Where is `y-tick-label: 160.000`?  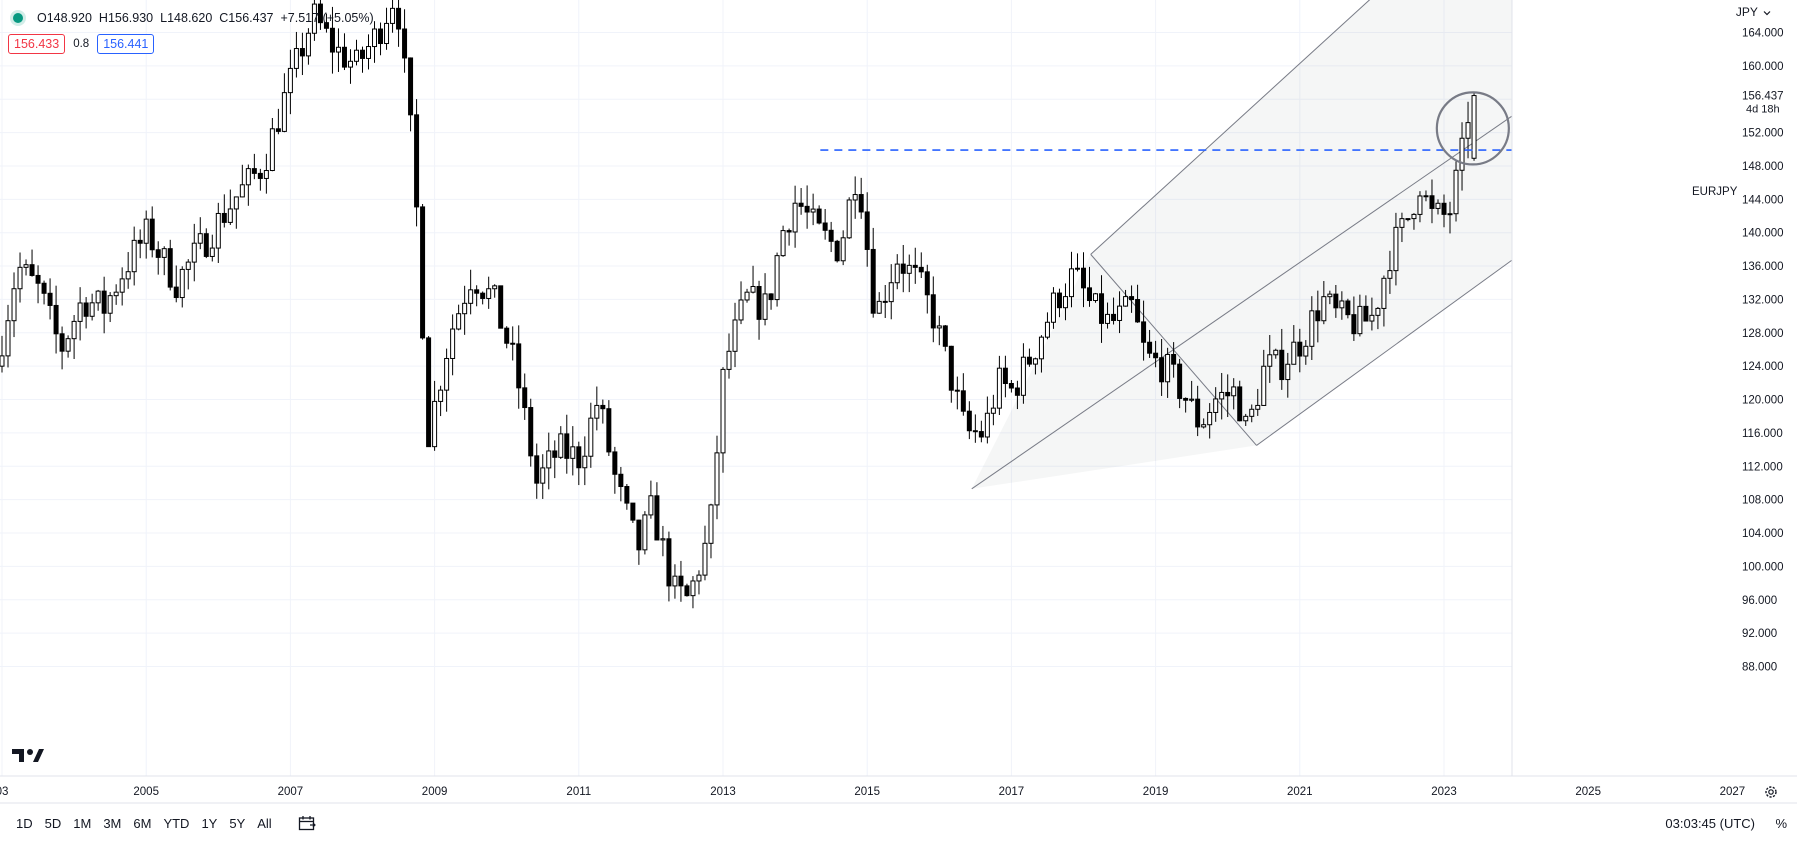 y-tick-label: 160.000 is located at coordinates (1763, 67).